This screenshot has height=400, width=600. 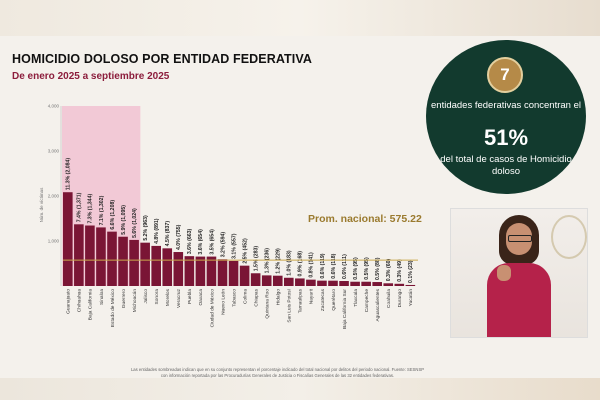 I want to click on data-label: 0.8% (141), so click(x=312, y=265).